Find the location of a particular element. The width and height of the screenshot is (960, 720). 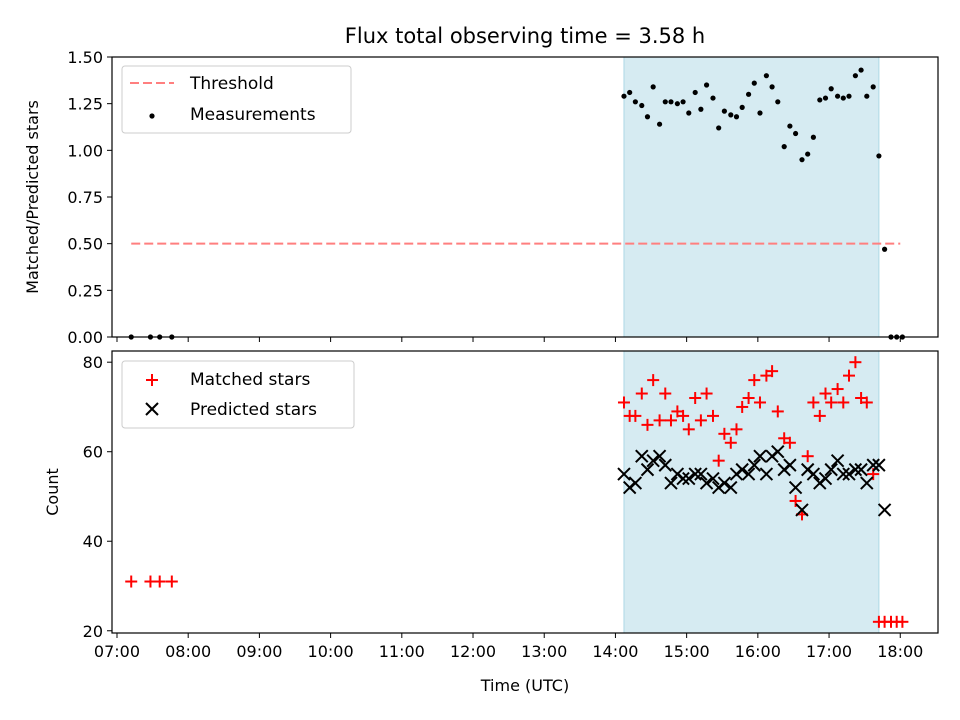

bot-y-tick-label: 20 is located at coordinates (93, 631).